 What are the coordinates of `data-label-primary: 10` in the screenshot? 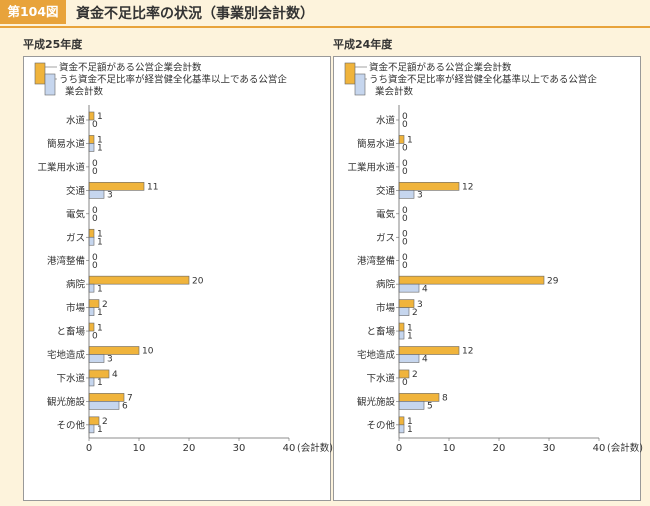 It's located at (148, 352).